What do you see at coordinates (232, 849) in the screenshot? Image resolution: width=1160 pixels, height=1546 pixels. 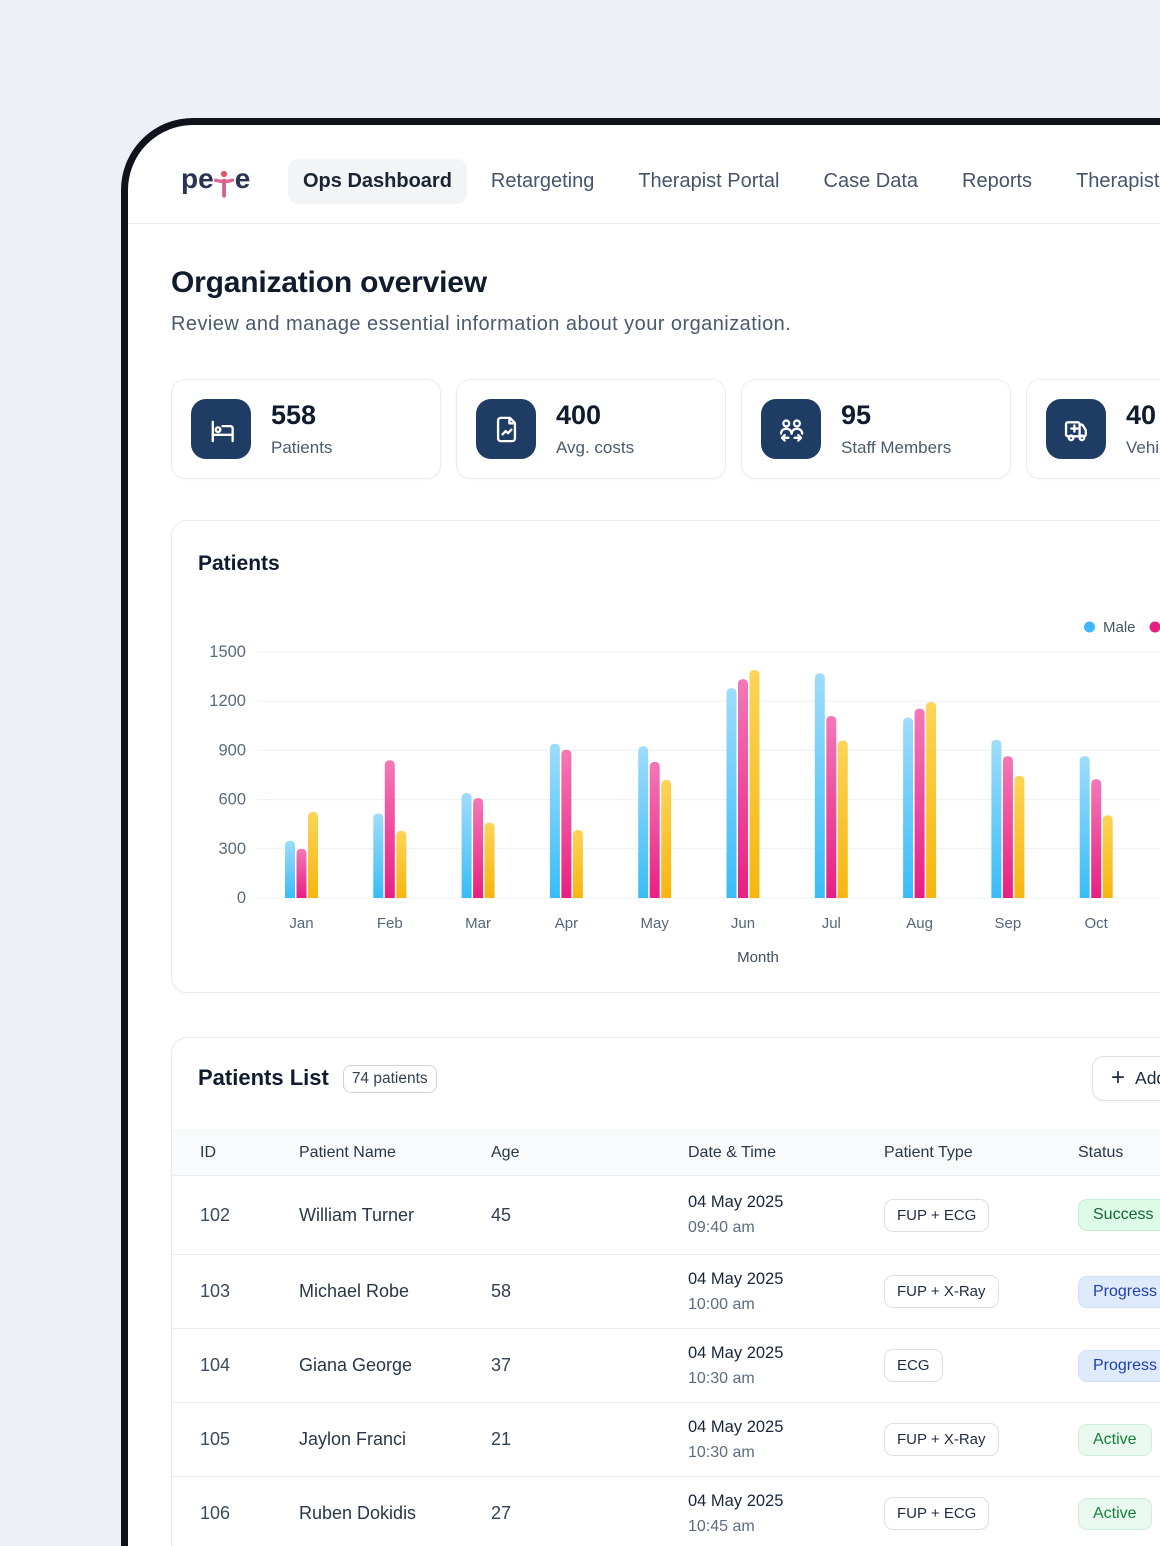 I see `svg-text: 300` at bounding box center [232, 849].